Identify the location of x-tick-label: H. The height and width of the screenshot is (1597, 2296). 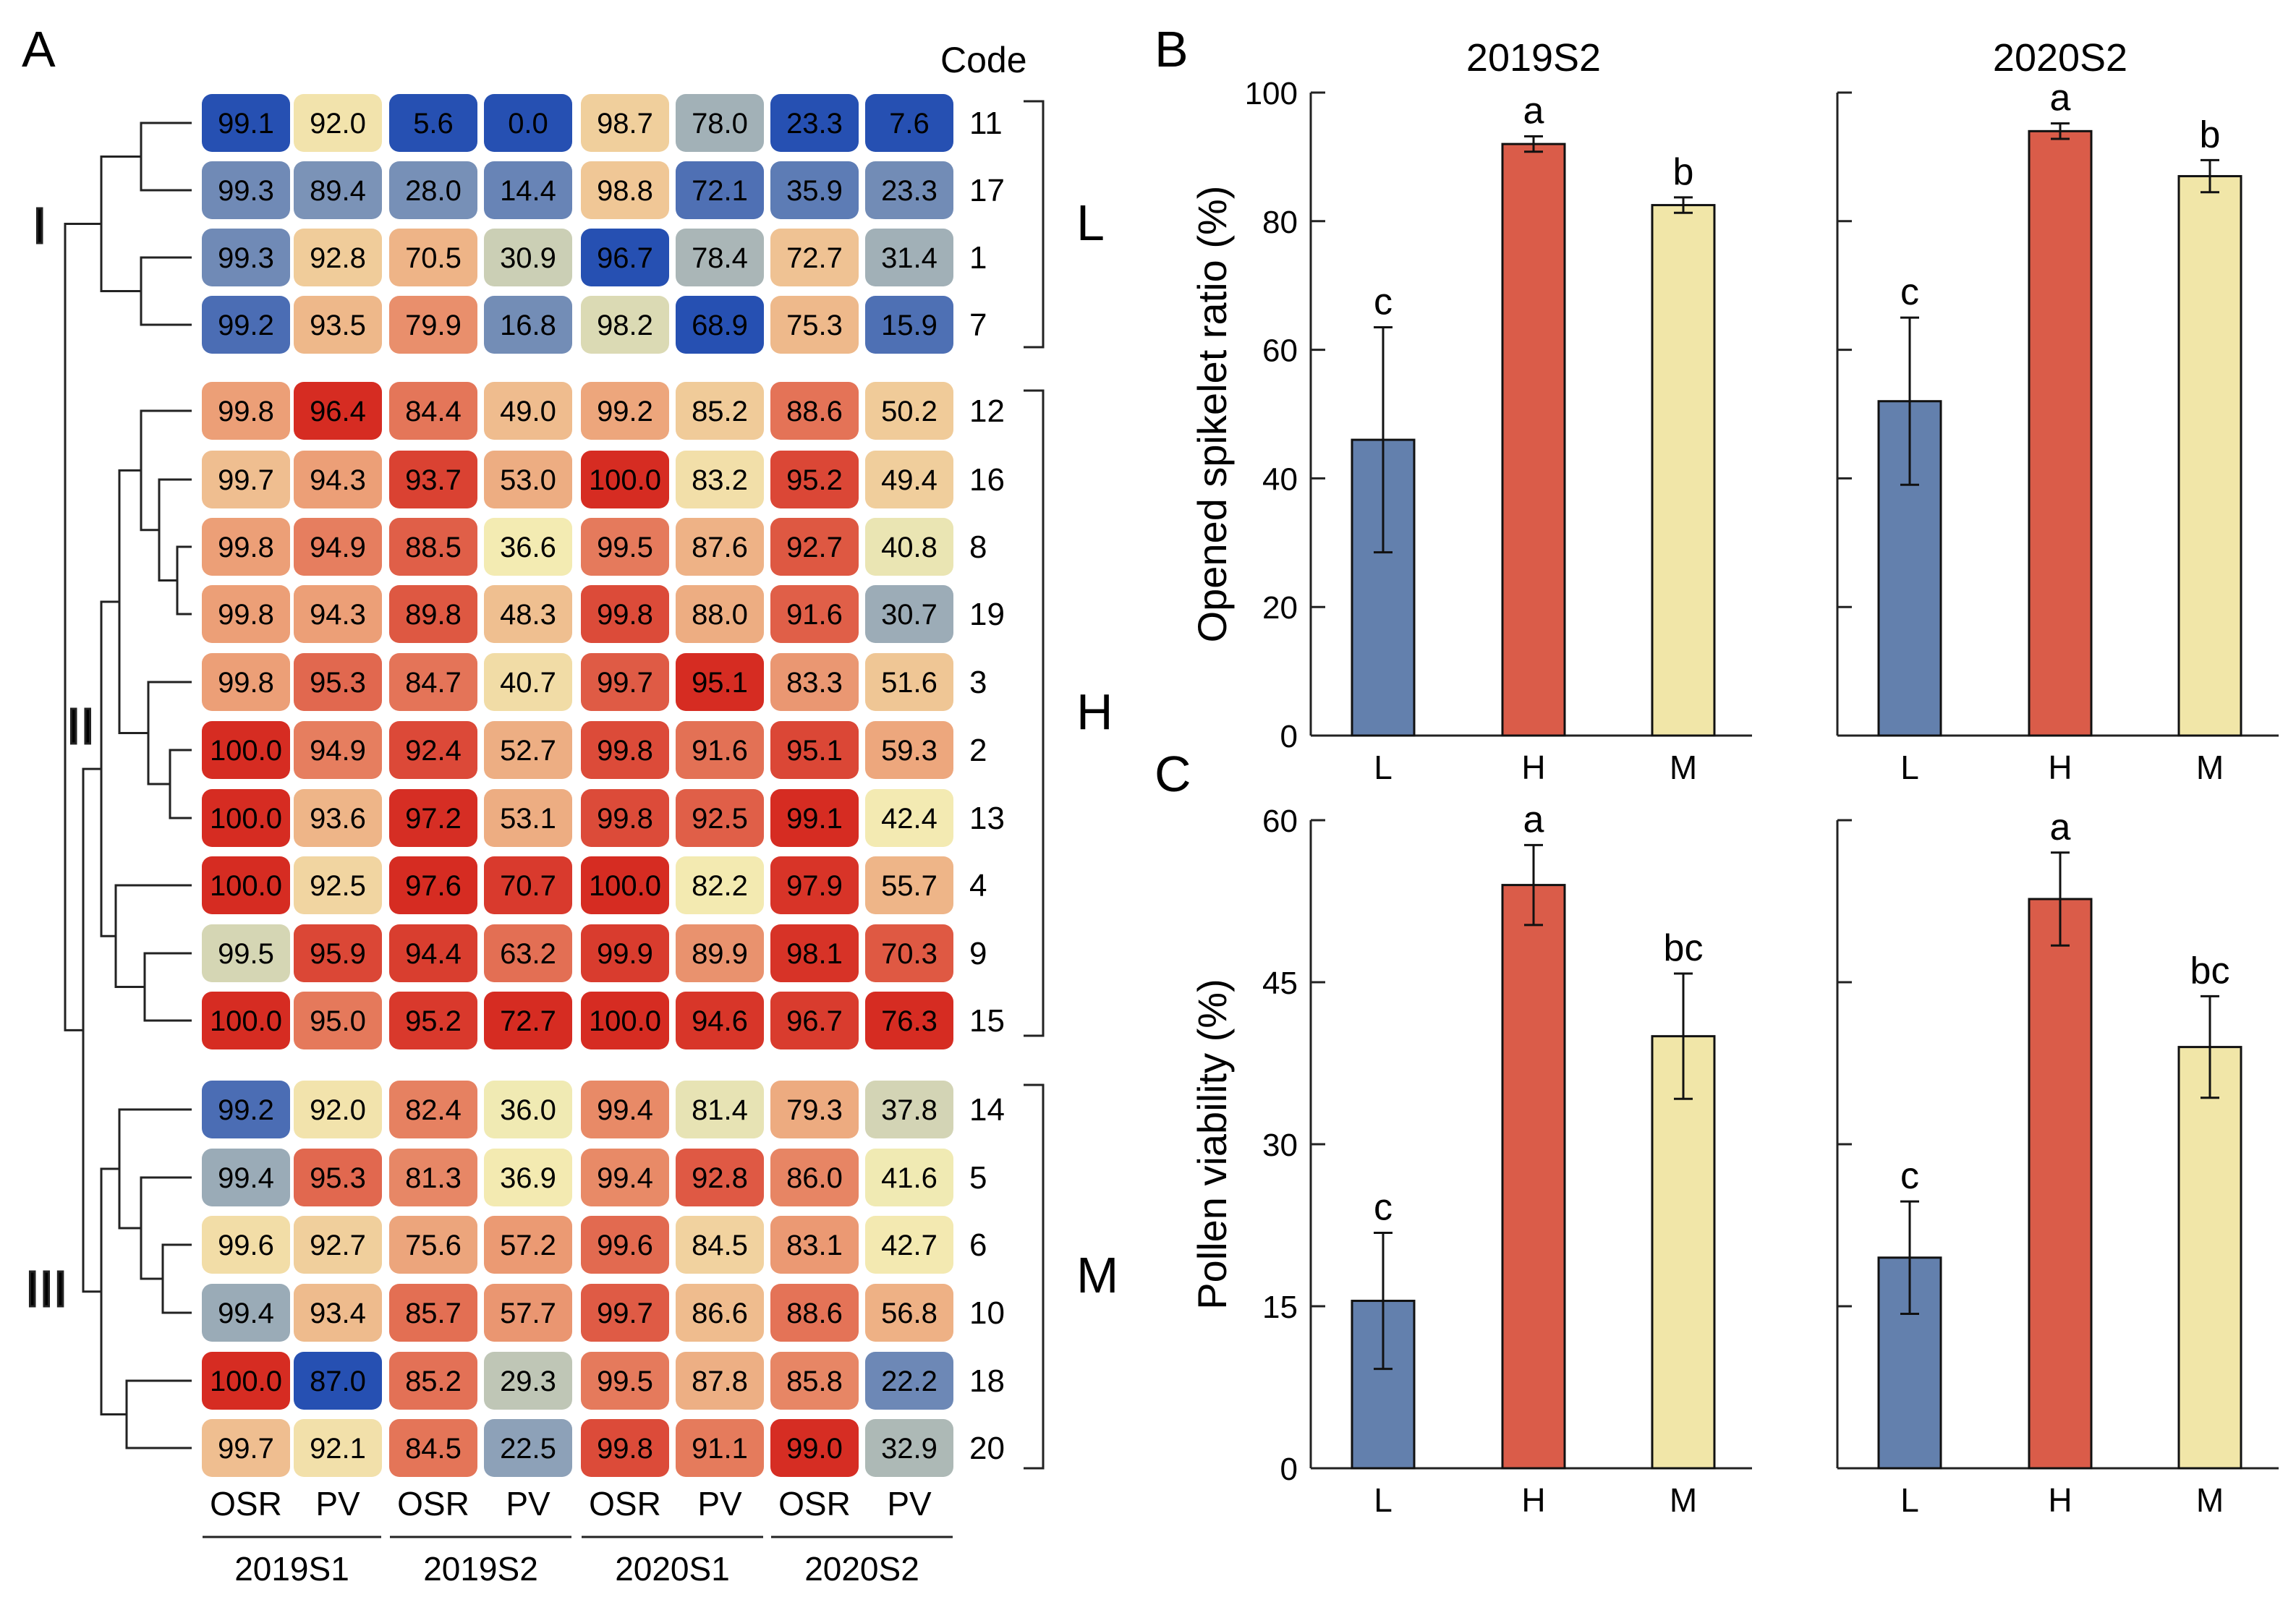
(1533, 767).